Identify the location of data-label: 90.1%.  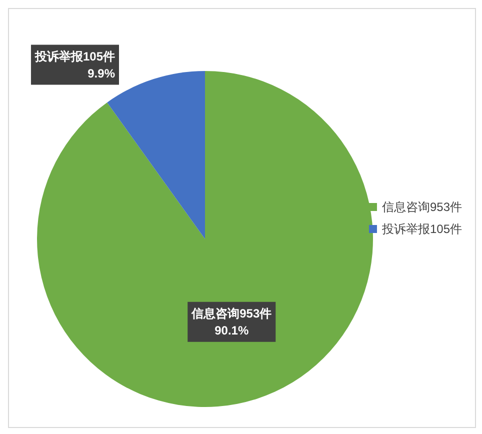
(231, 330).